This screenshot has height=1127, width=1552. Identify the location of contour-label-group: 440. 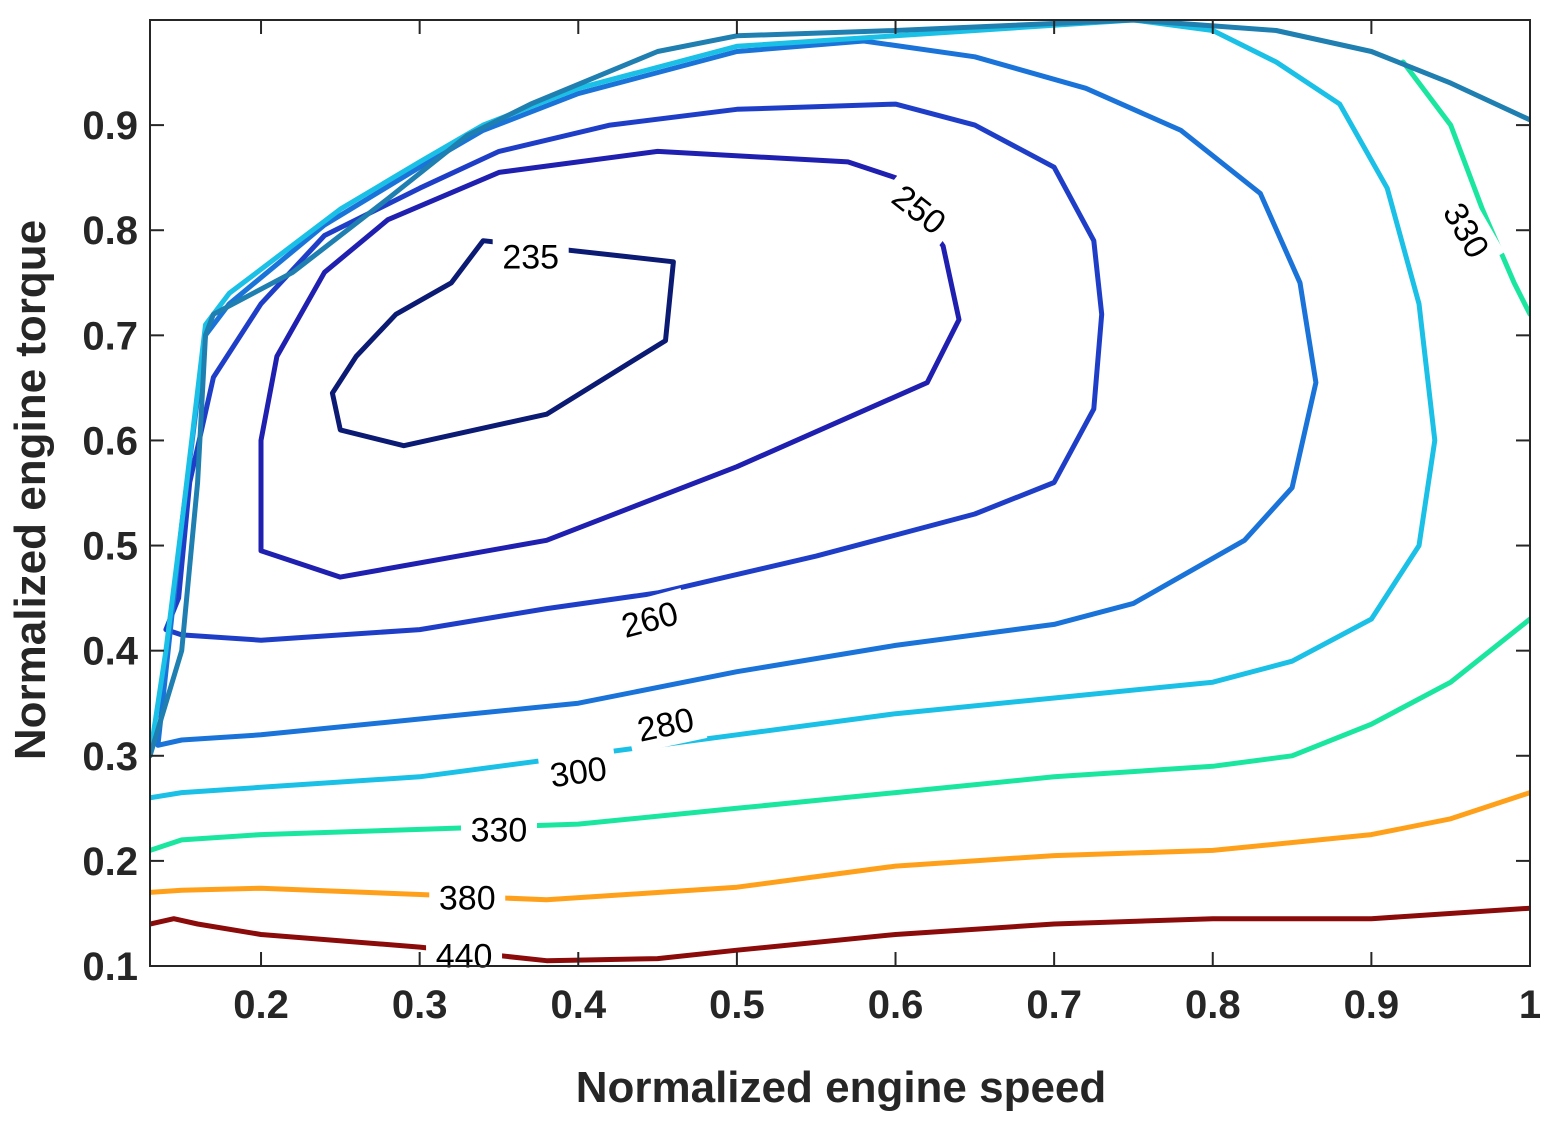
(464, 955).